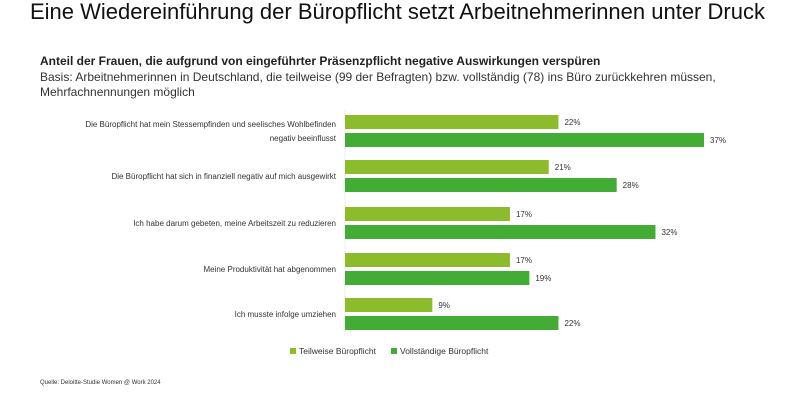 Image resolution: width=800 pixels, height=400 pixels. What do you see at coordinates (269, 269) in the screenshot?
I see `category-label: Meine Produktivität hat abgenommen` at bounding box center [269, 269].